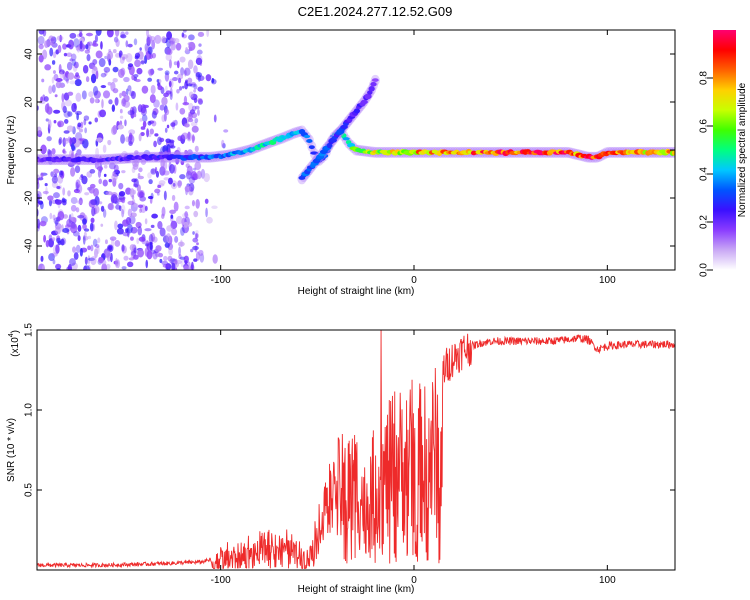 The width and height of the screenshot is (750, 600). Describe the element at coordinates (29, 410) in the screenshot. I see `snr-y-tick-label: 1.0` at that location.